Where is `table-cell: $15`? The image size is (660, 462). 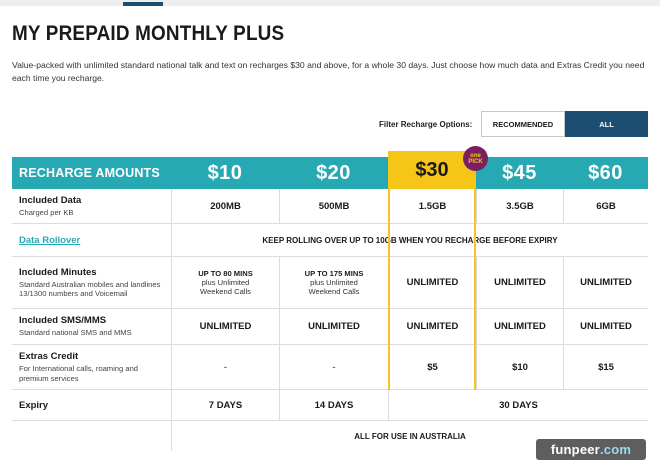 table-cell: $15 is located at coordinates (605, 367).